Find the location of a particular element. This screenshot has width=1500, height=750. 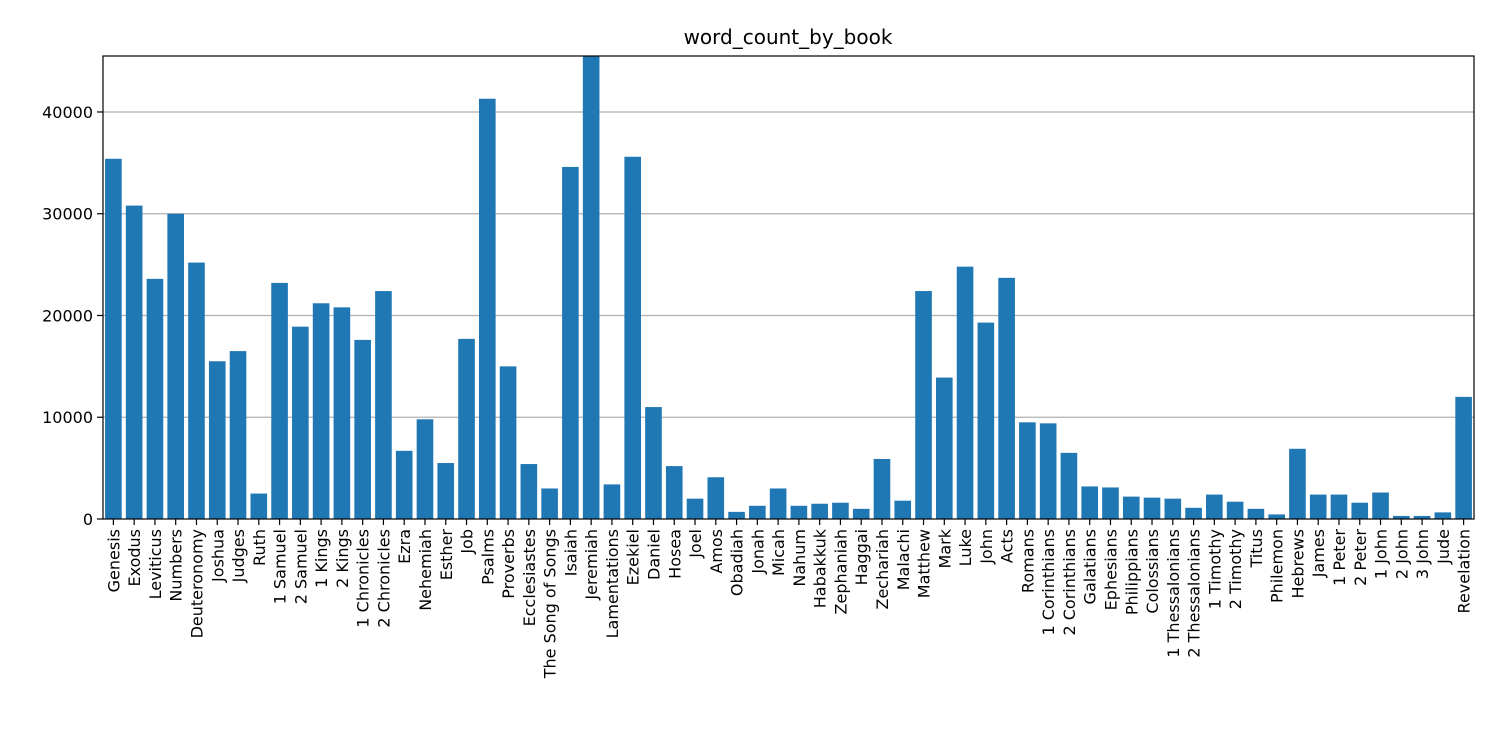

x-tick-label: 1 Corinthians is located at coordinates (1048, 582).